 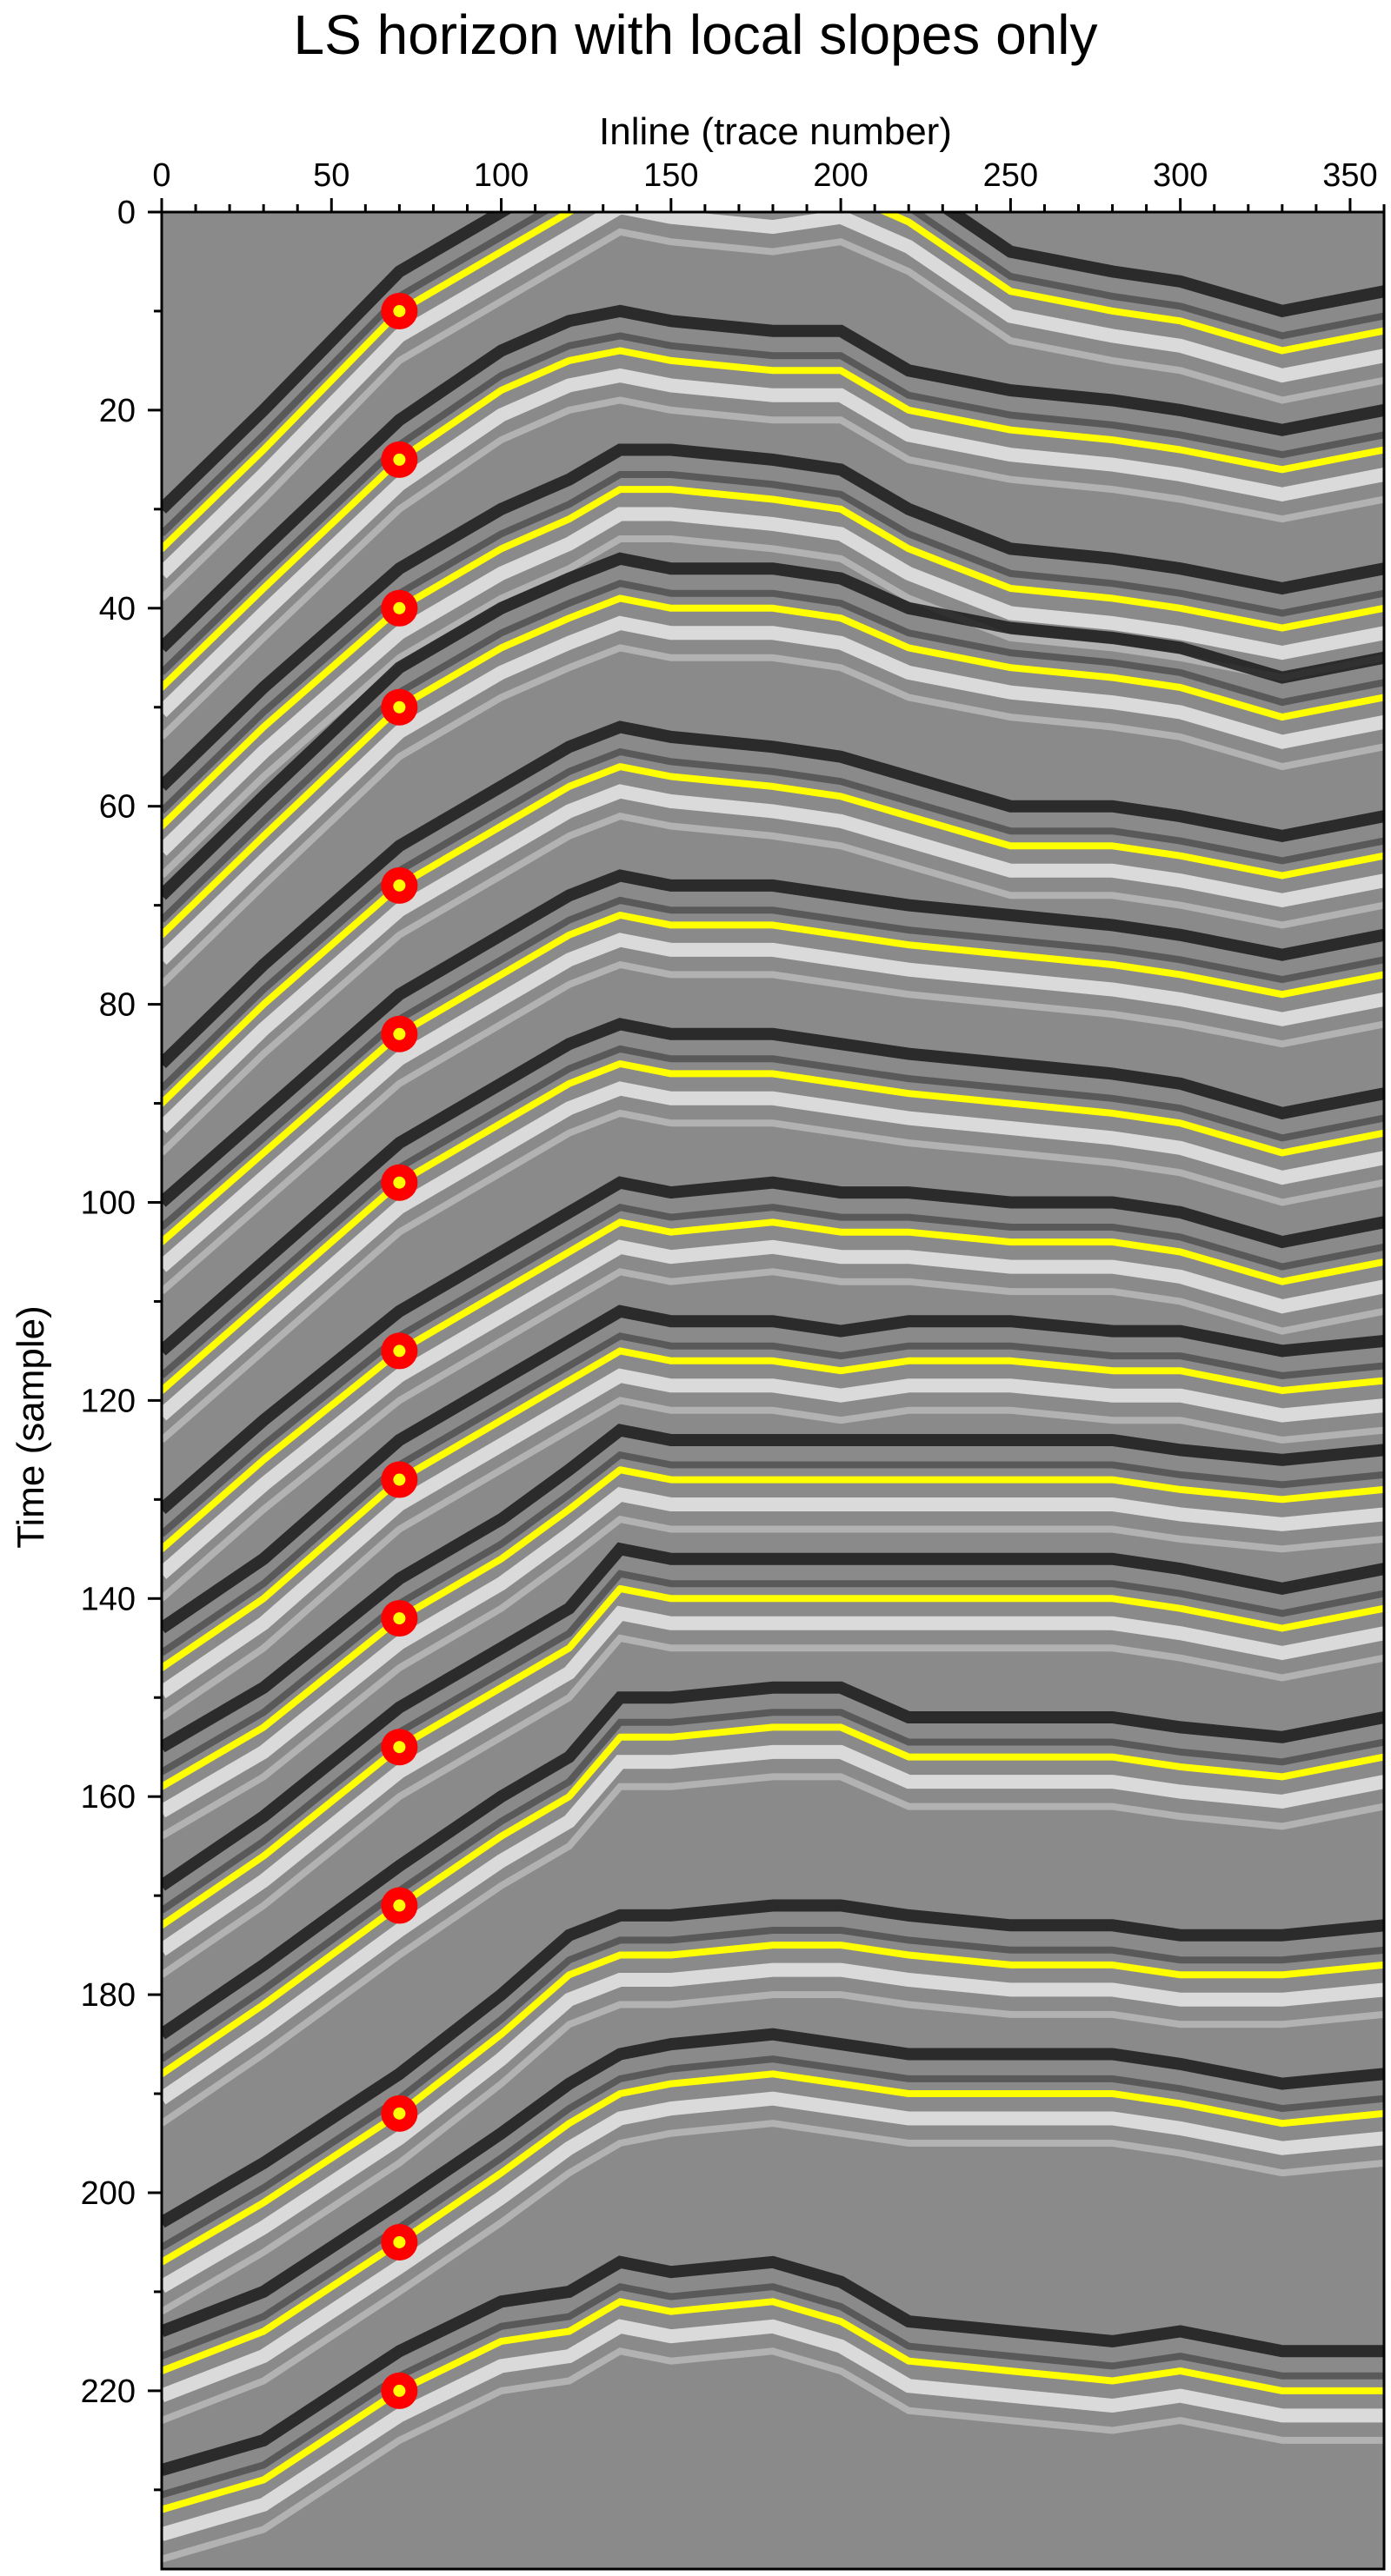 What do you see at coordinates (108, 1996) in the screenshot?
I see `y-tick-label: 180` at bounding box center [108, 1996].